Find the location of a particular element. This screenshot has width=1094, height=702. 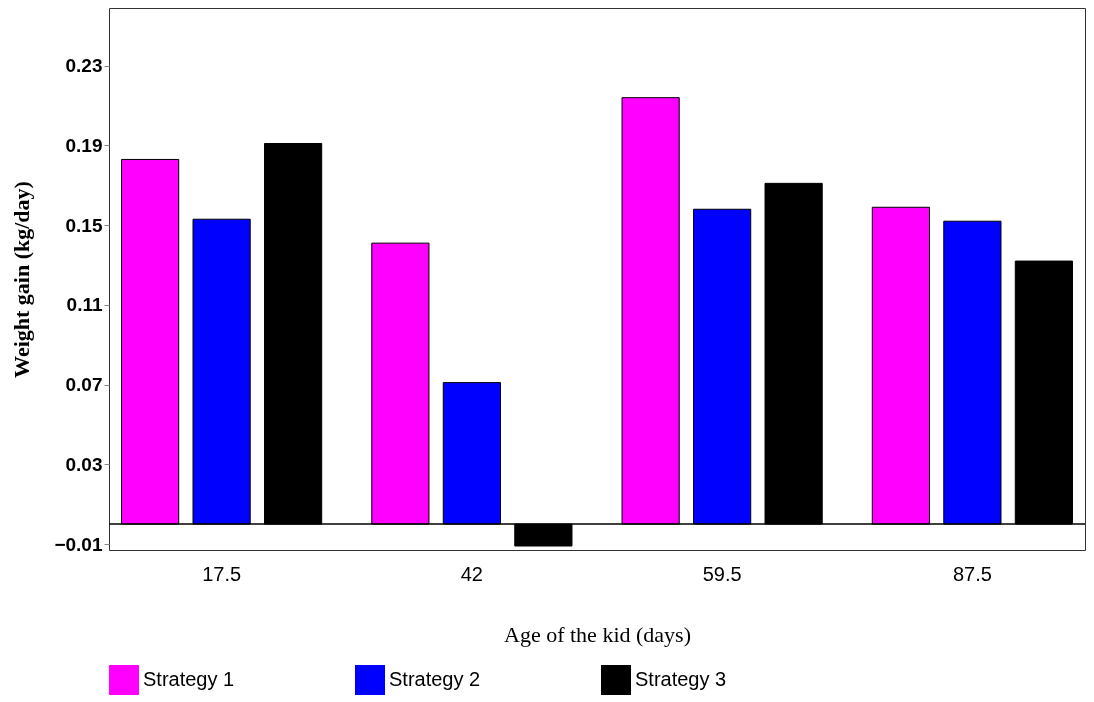

y-tick-label: 0.19 is located at coordinates (84, 145).